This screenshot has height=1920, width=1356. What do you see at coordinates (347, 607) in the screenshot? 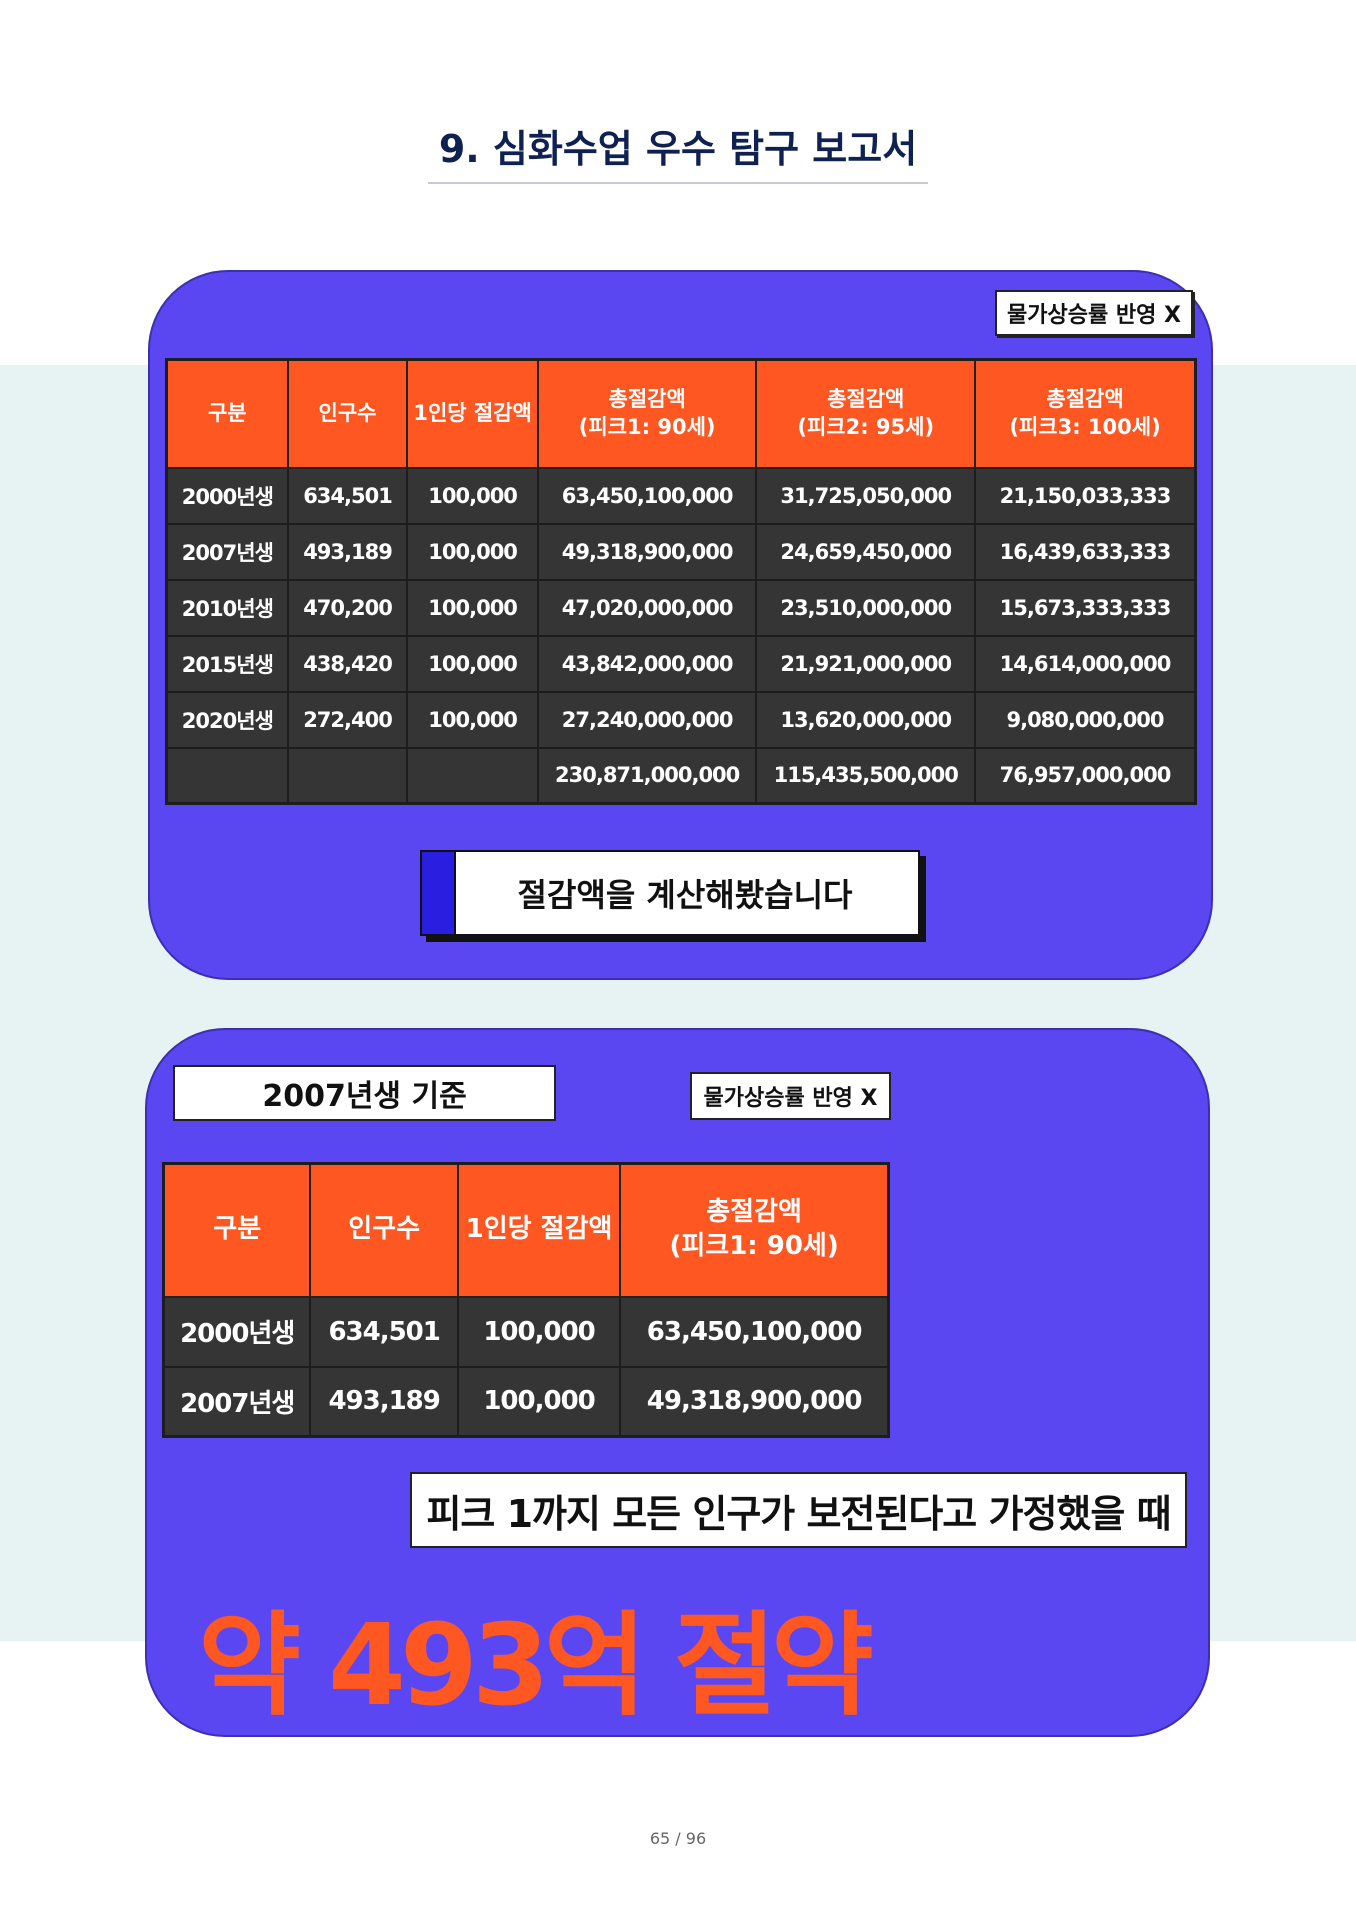
I see `table-cell: 470,200` at bounding box center [347, 607].